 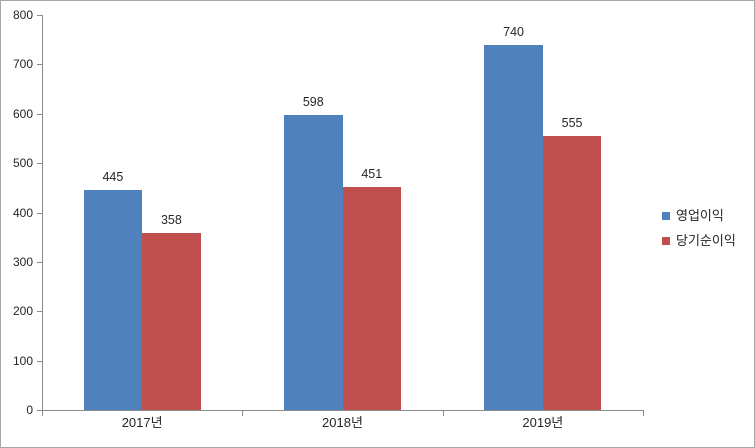 I want to click on bar-value-label: 740, so click(x=513, y=31).